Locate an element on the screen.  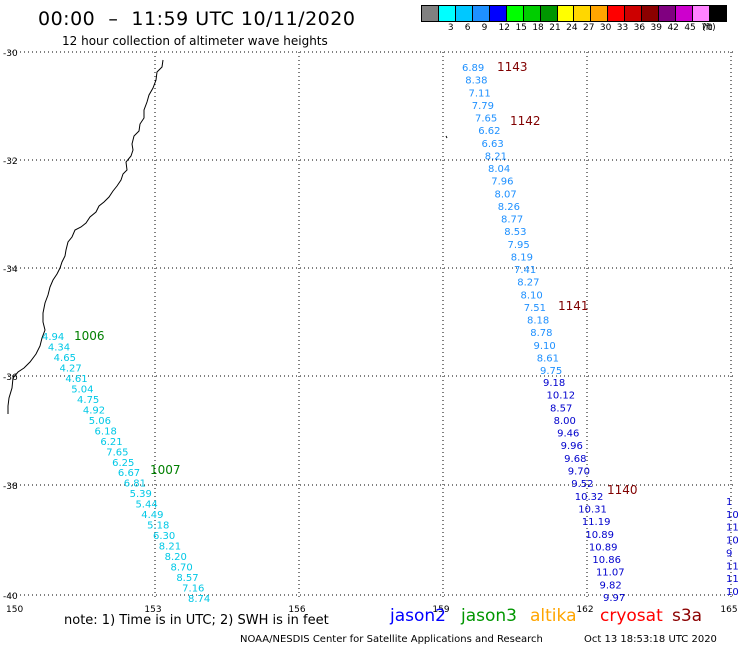
wave-height-value: 8.07 is located at coordinates (506, 194).